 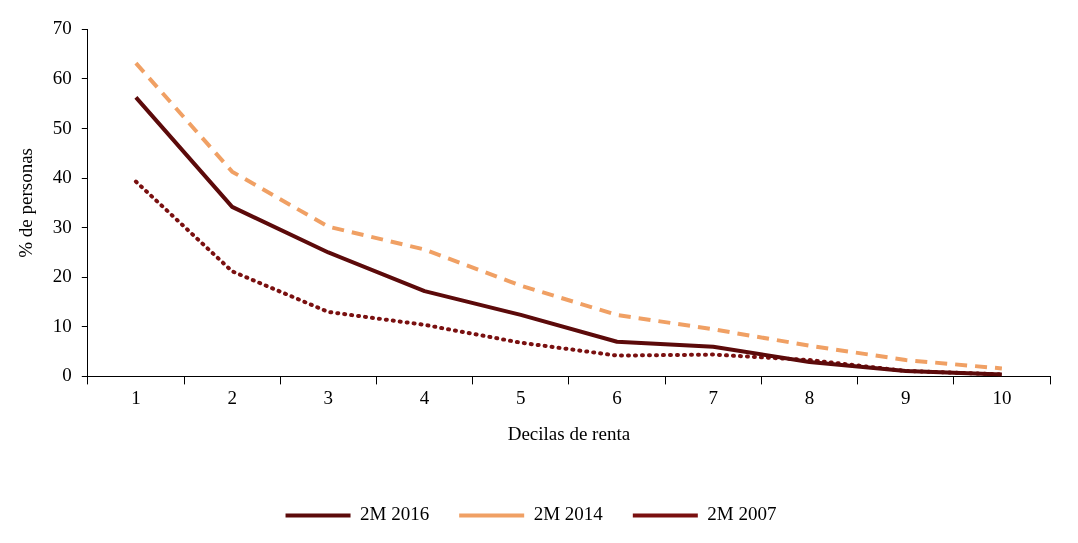 What do you see at coordinates (26, 203) in the screenshot?
I see `y-axis-title: % de personas` at bounding box center [26, 203].